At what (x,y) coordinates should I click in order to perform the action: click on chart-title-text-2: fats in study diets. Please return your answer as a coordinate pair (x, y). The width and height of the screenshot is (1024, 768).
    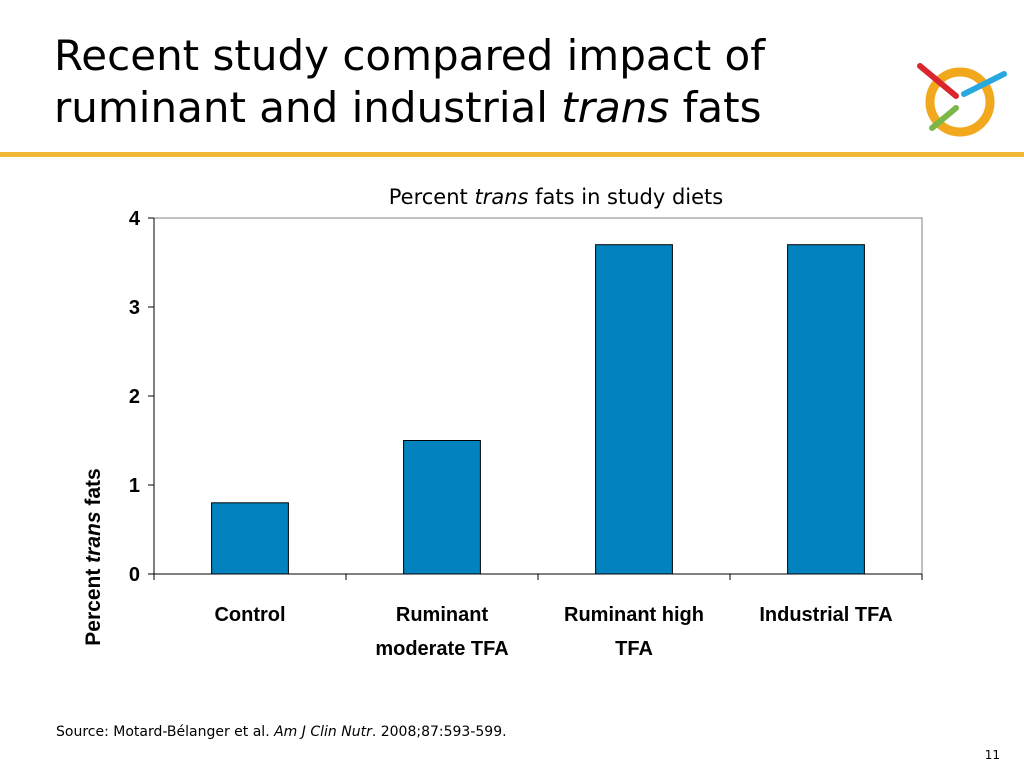
    Looking at the image, I should click on (625, 197).